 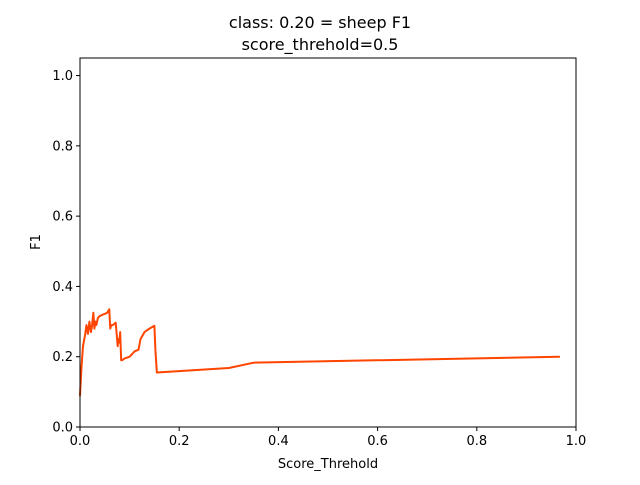 I want to click on y-tick-label: 0.8, so click(x=62, y=146).